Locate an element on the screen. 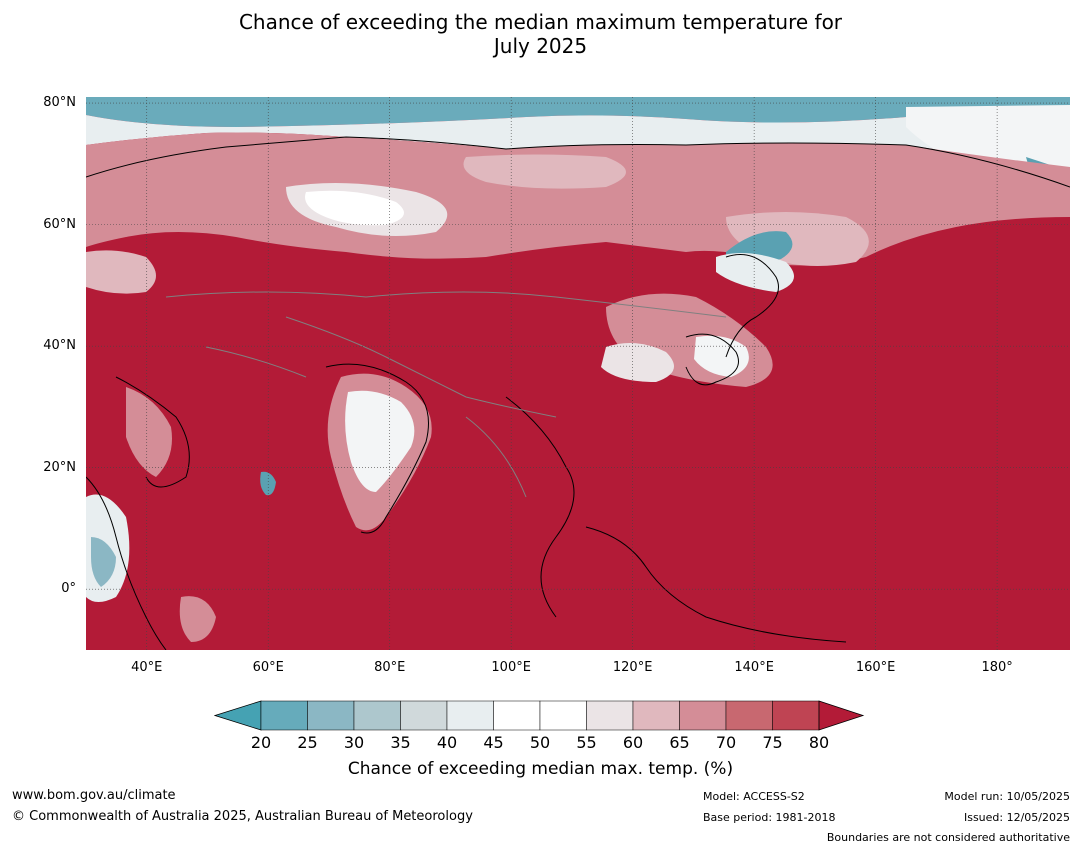  colorbar-tick-label: 40 is located at coordinates (447, 742).